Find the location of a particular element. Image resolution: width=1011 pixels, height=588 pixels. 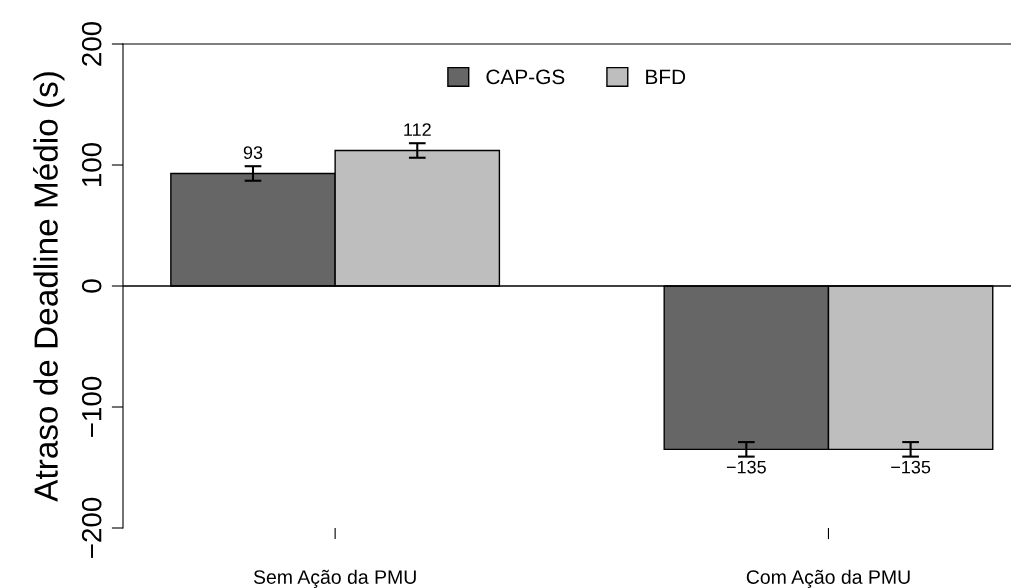

y-tick-label: 100 is located at coordinates (91, 164).